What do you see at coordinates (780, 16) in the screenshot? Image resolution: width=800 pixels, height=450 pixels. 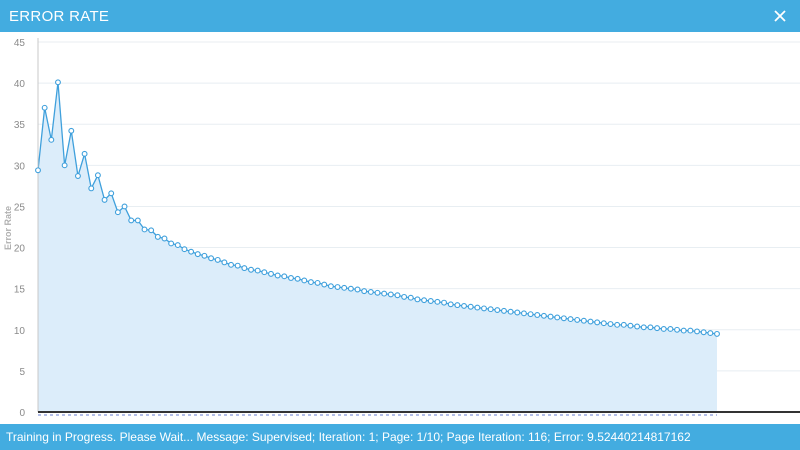 I see `close-button` at bounding box center [780, 16].